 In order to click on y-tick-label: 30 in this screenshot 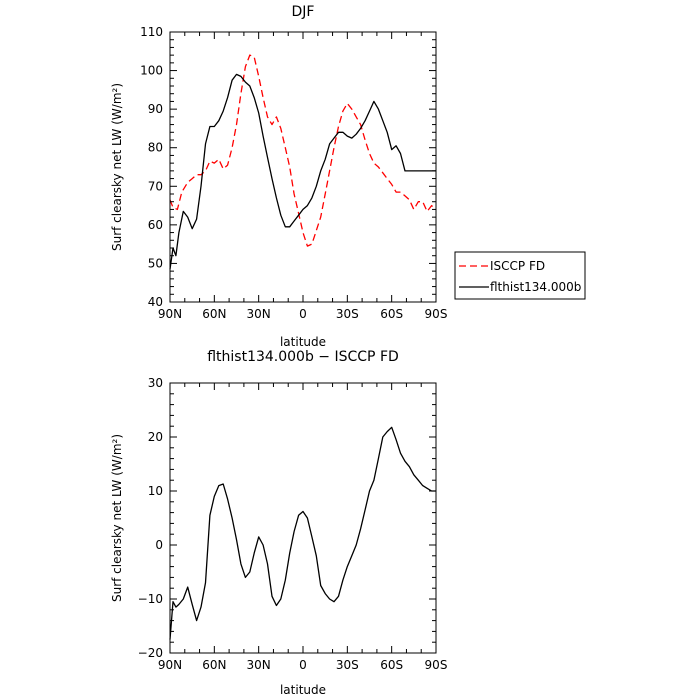, I will do `click(155, 383)`.